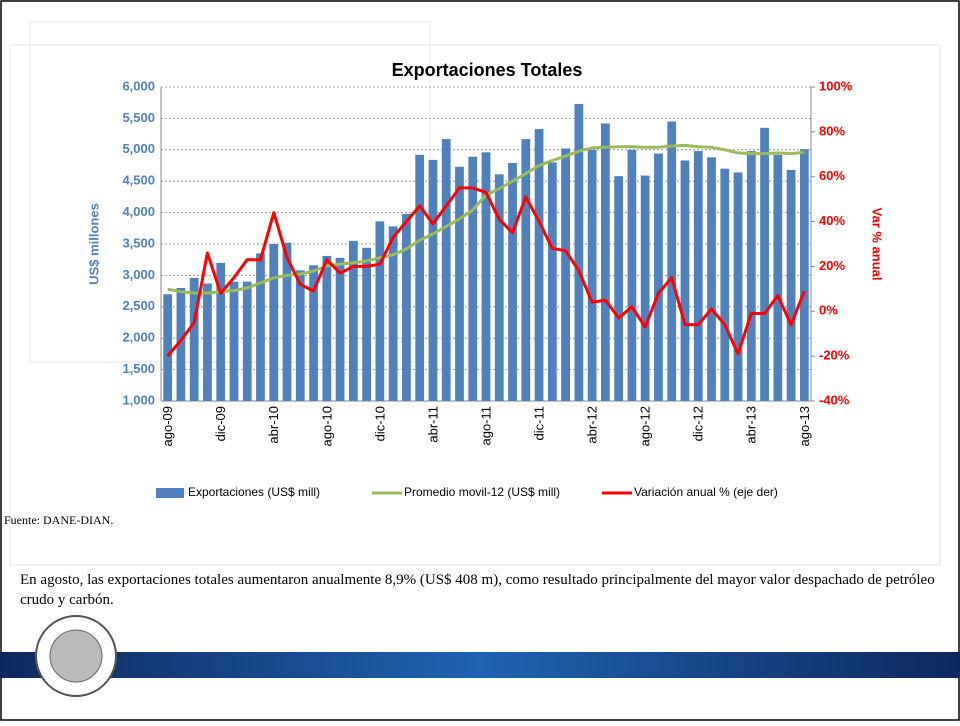  Describe the element at coordinates (138, 117) in the screenshot. I see `y-tick-label: 5,500` at that location.